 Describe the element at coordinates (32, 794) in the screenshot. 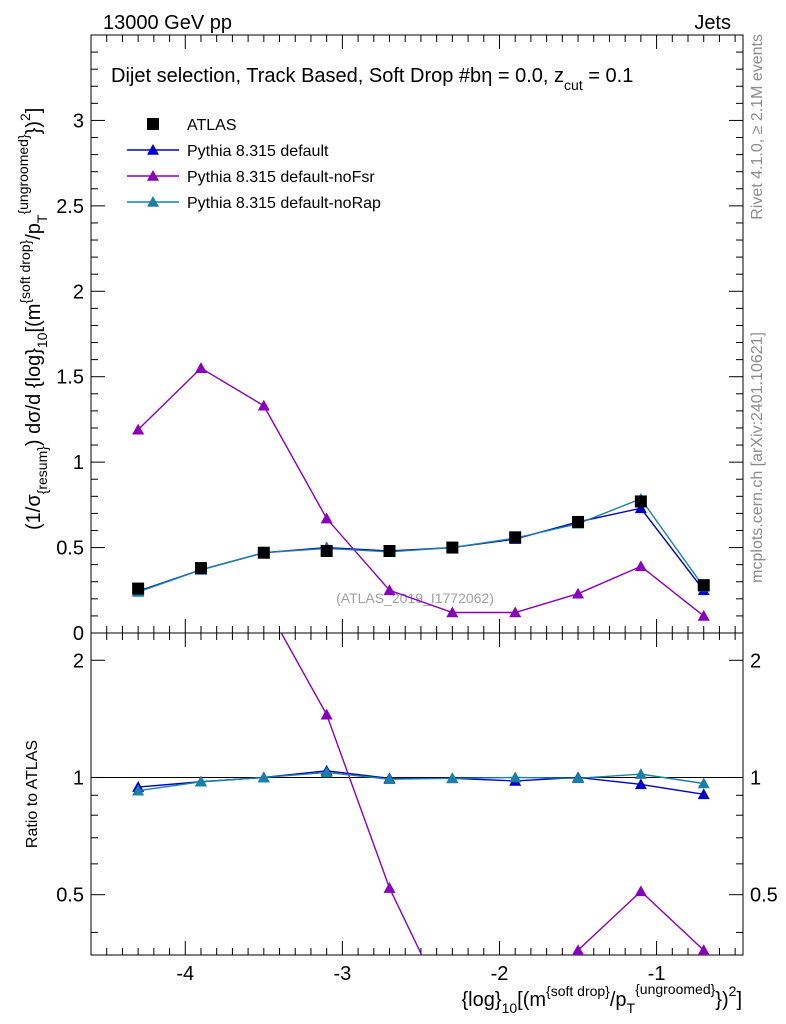

I see `ratio-y-axis-label: Ratio to ATLAS` at that location.